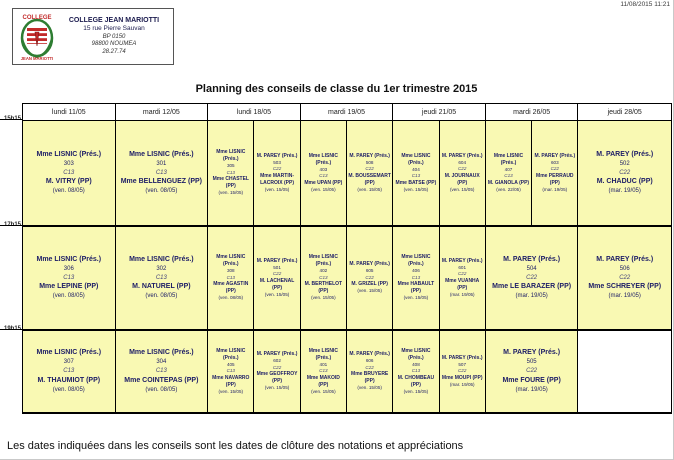  I want to click on class-number: 501, so click(277, 267).